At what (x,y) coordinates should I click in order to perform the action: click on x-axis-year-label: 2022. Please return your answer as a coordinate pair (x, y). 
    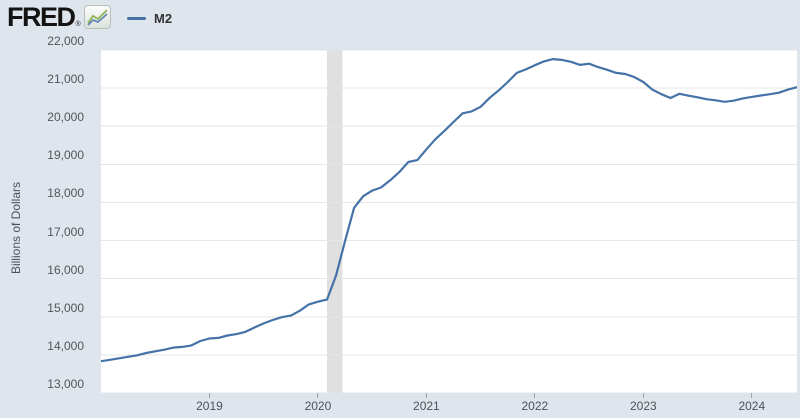
    Looking at the image, I should click on (535, 406).